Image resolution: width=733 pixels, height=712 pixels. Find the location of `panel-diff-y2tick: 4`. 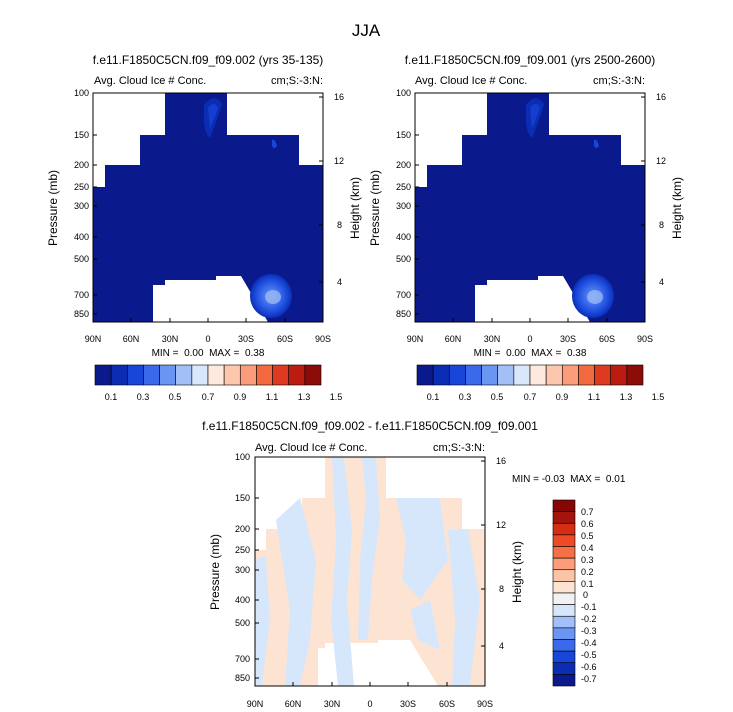

panel-diff-y2tick: 4 is located at coordinates (501, 646).